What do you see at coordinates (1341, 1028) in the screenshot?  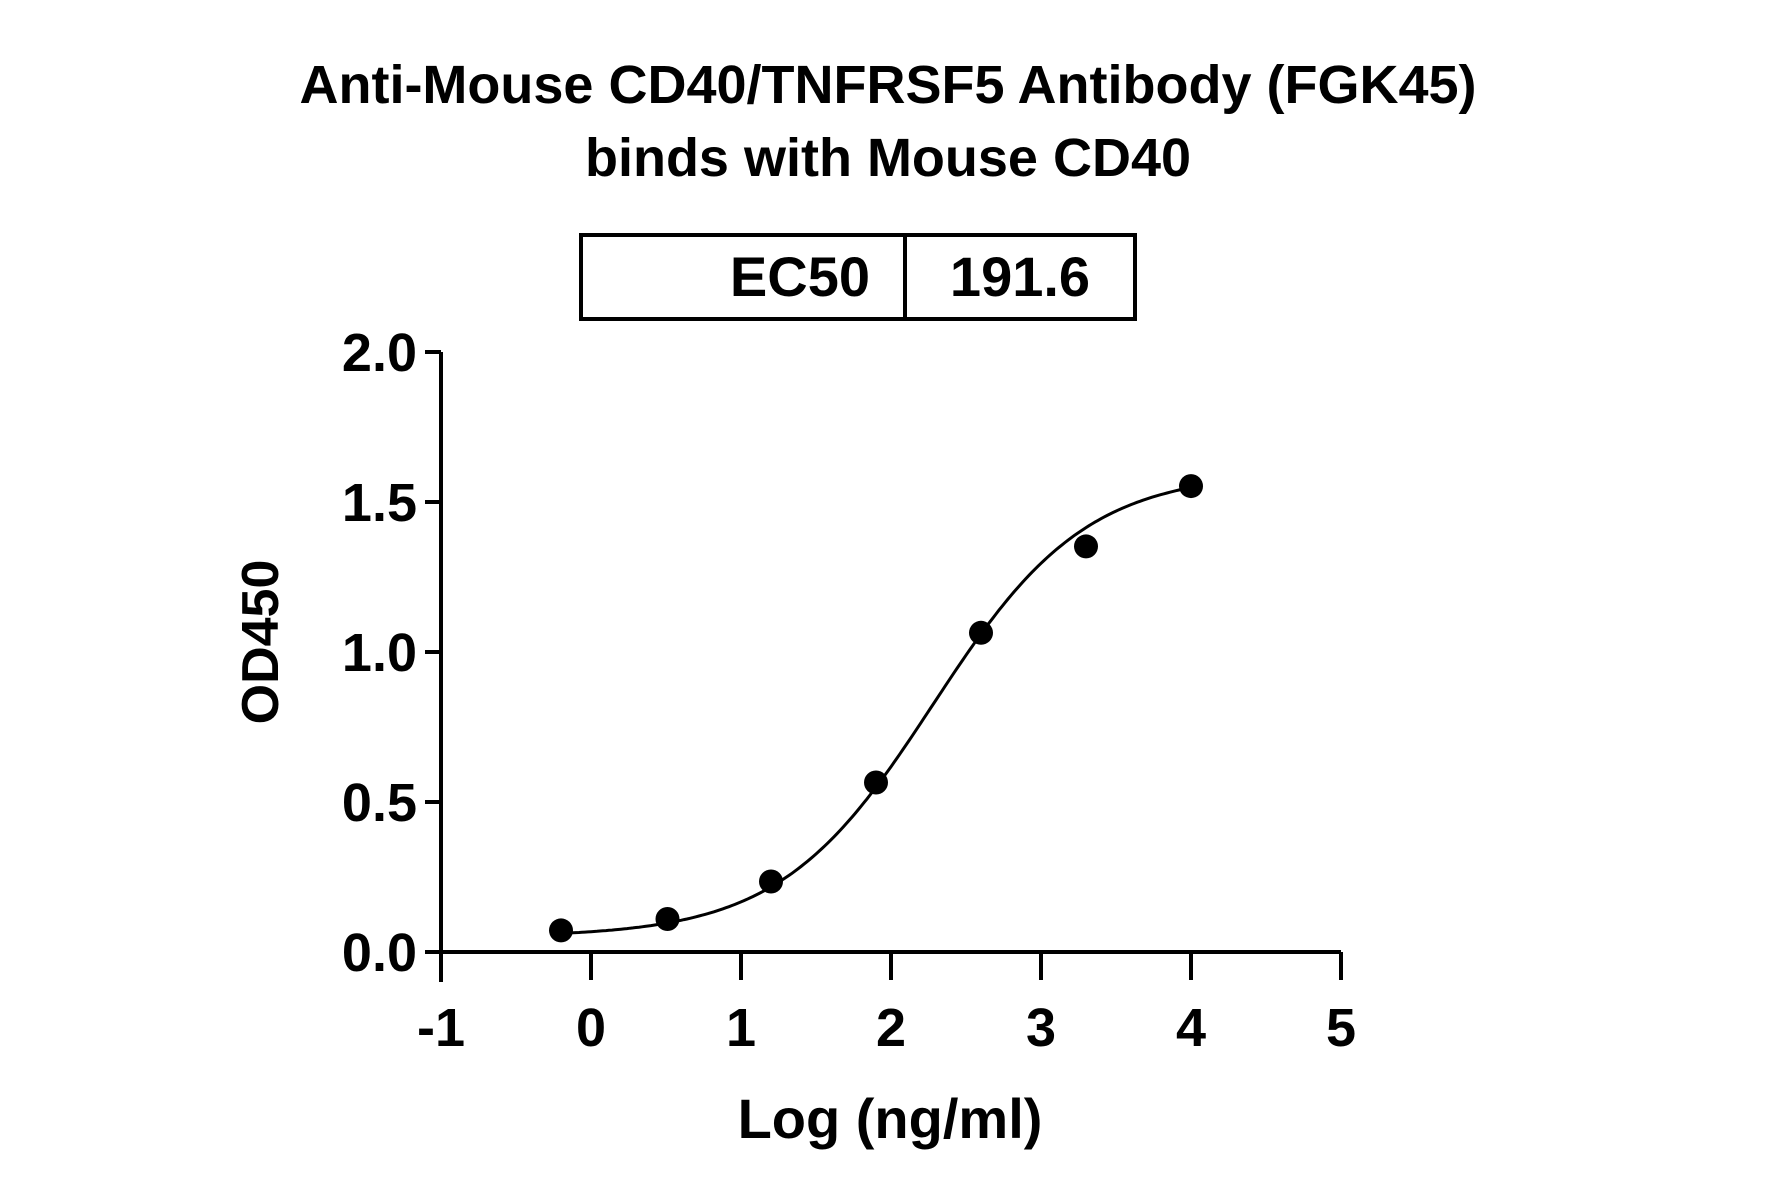 I see `x-tick-label: 5` at bounding box center [1341, 1028].